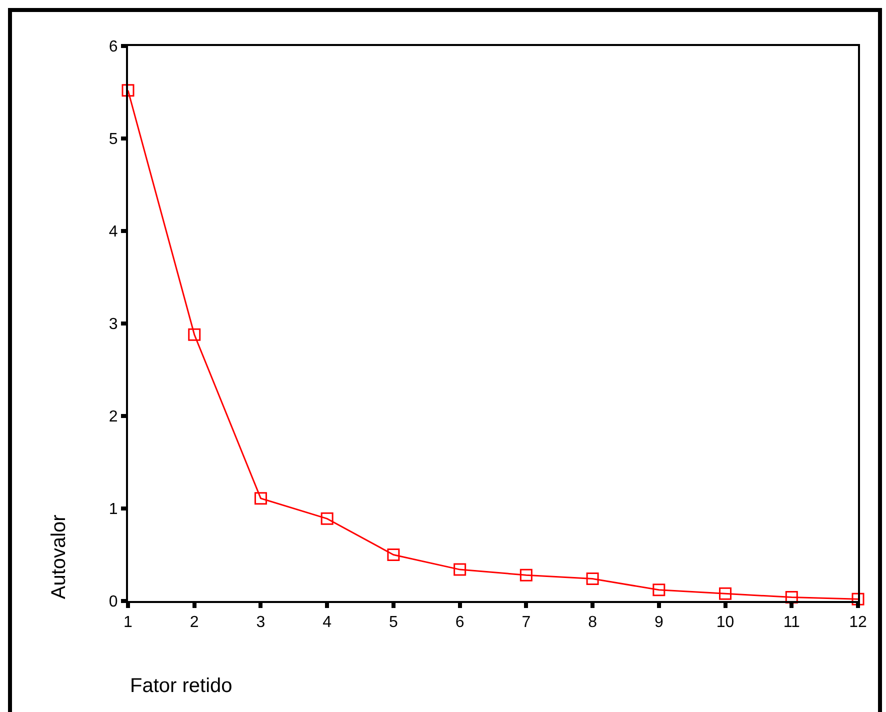  I want to click on x-tick-label: 5, so click(393, 623).